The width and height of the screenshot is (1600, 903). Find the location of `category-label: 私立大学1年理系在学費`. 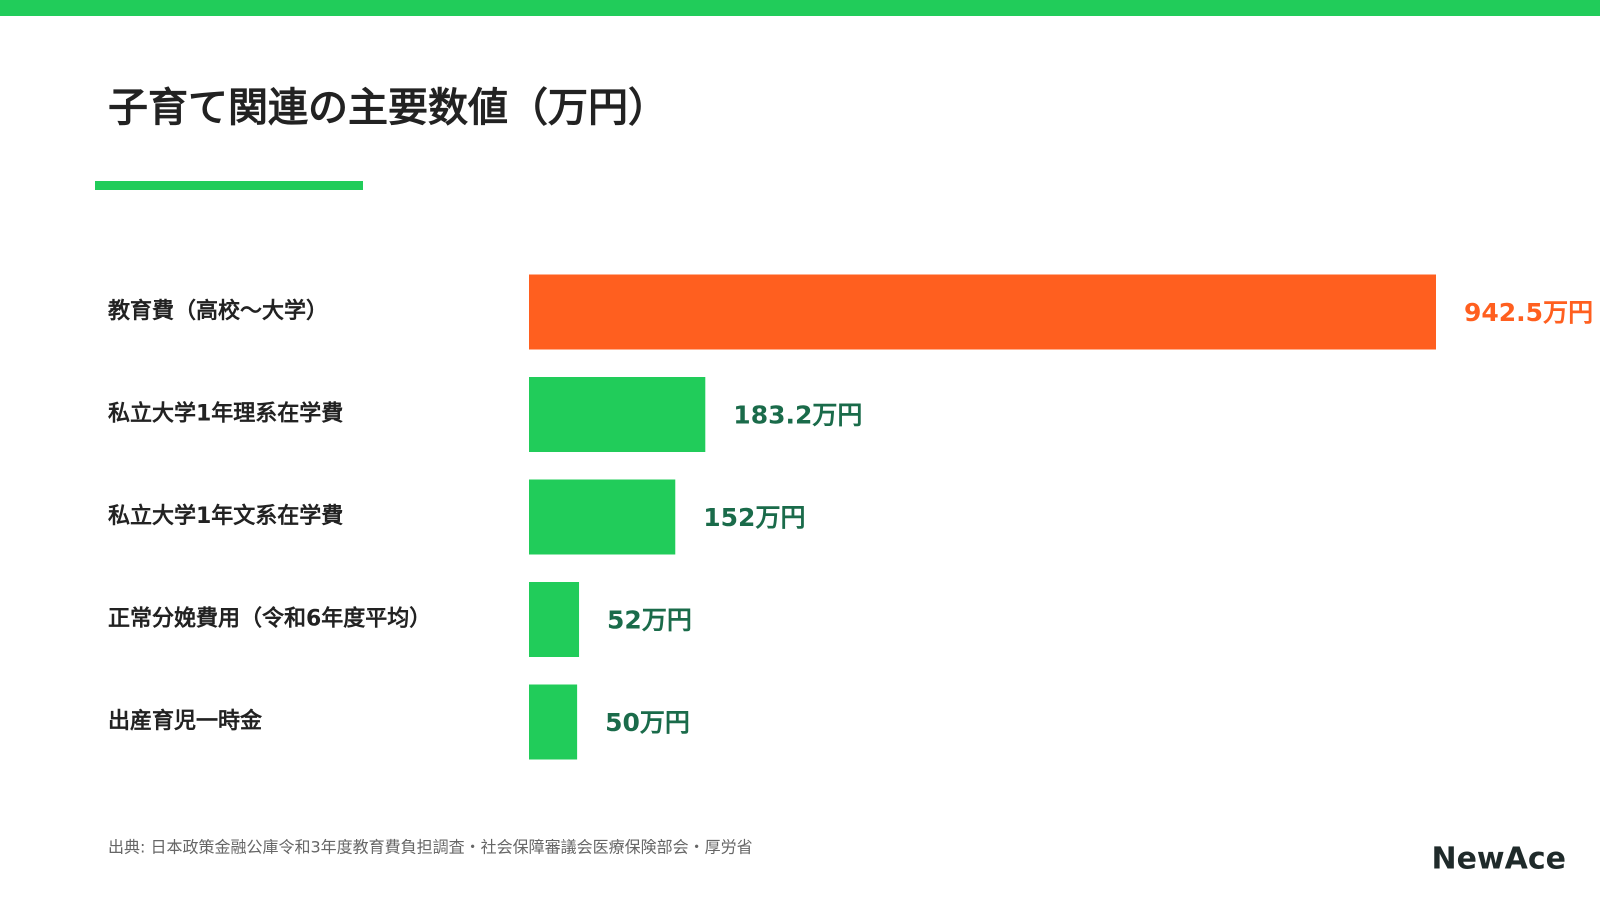

category-label: 私立大学1年理系在学費 is located at coordinates (225, 414).